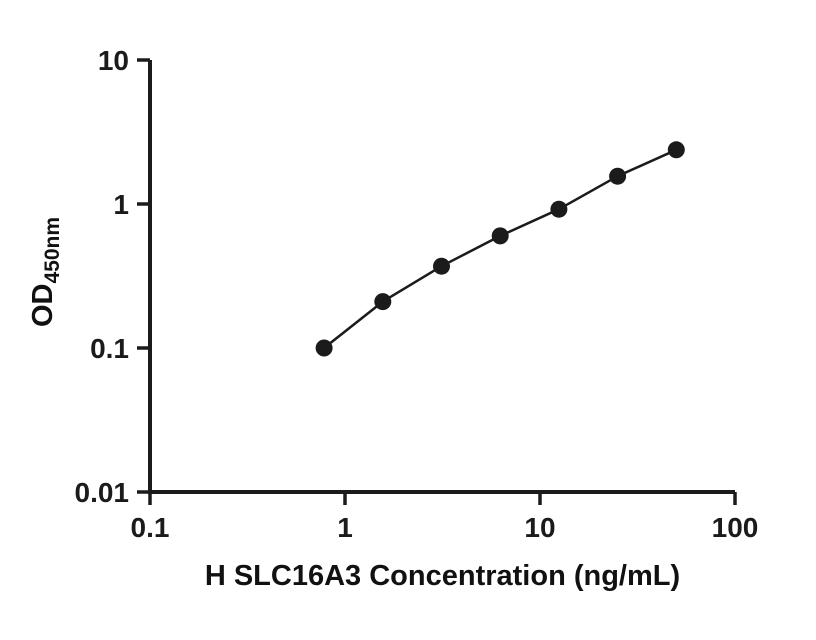 The image size is (816, 640). What do you see at coordinates (345, 527) in the screenshot?
I see `x-tick-label: 1` at bounding box center [345, 527].